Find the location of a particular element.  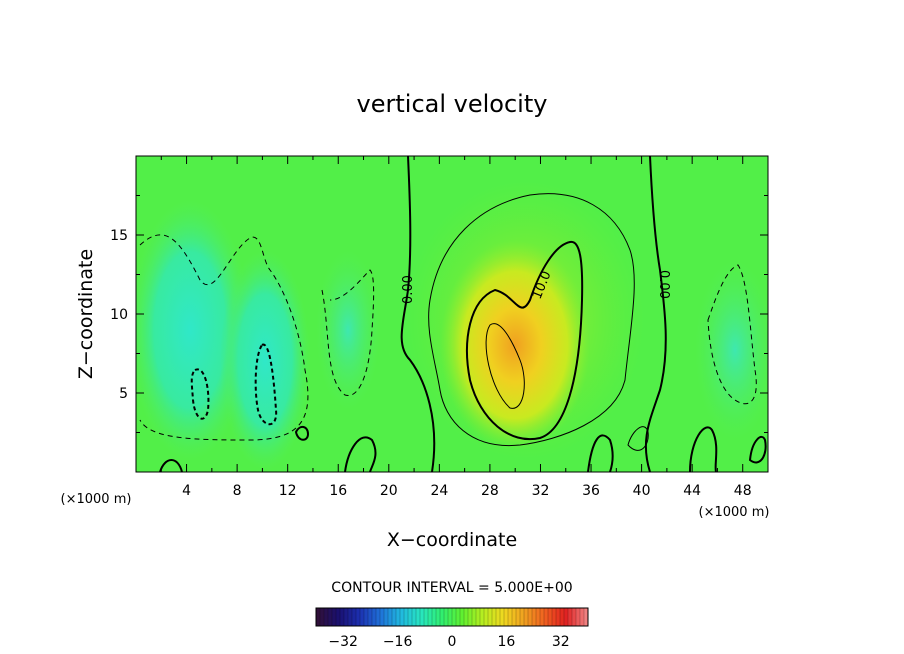

x-tick-label-20: 20 is located at coordinates (389, 491).